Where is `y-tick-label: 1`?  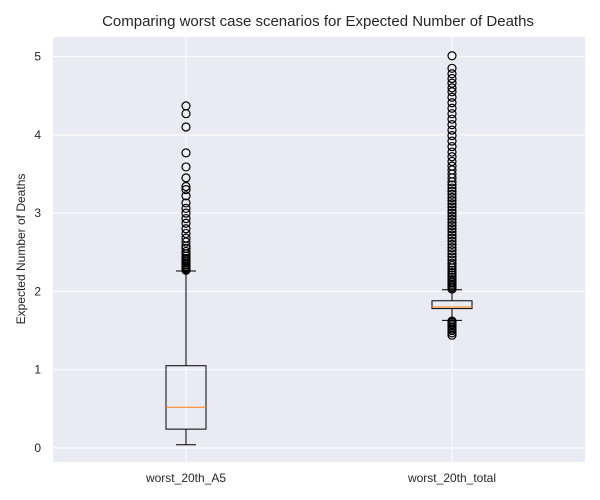 y-tick-label: 1 is located at coordinates (37, 370).